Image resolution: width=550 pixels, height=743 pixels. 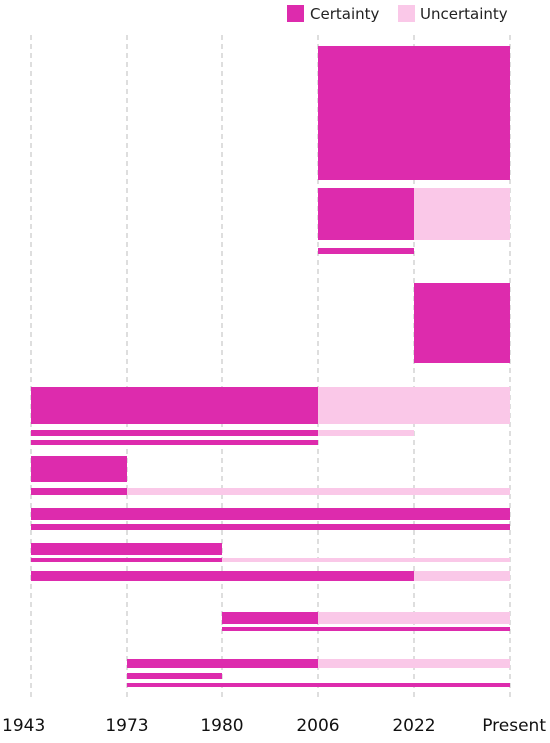 I want to click on legend-item-certainty: Certainty, so click(x=333, y=14).